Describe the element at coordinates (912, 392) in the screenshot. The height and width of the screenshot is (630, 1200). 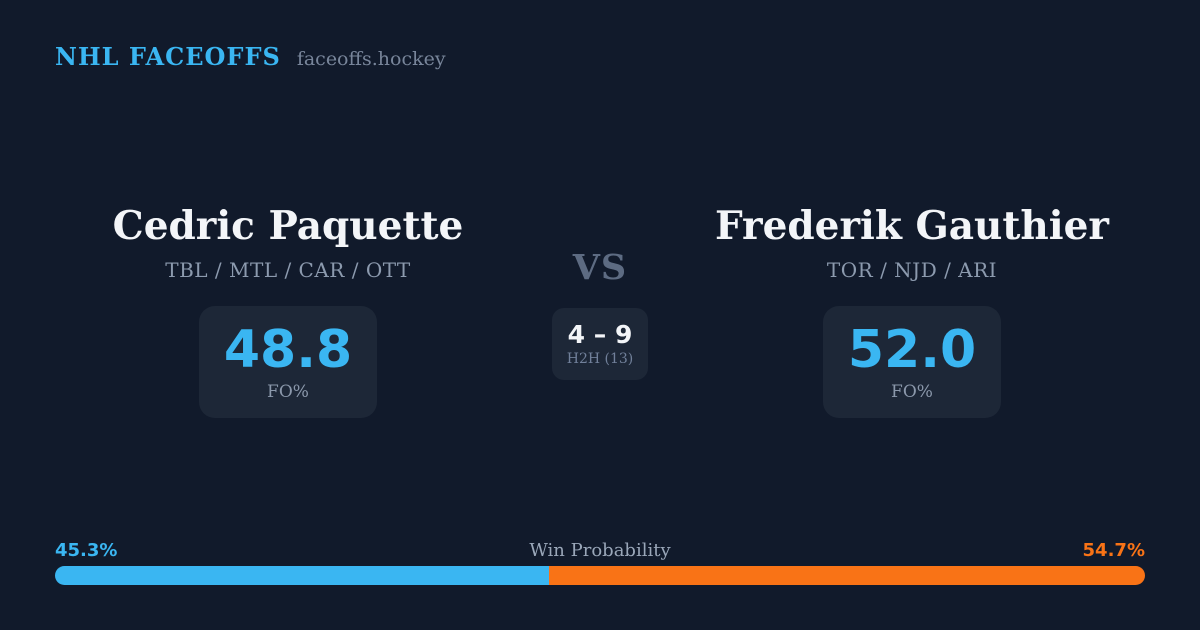
I see `player-right-fo-label: FO%` at that location.